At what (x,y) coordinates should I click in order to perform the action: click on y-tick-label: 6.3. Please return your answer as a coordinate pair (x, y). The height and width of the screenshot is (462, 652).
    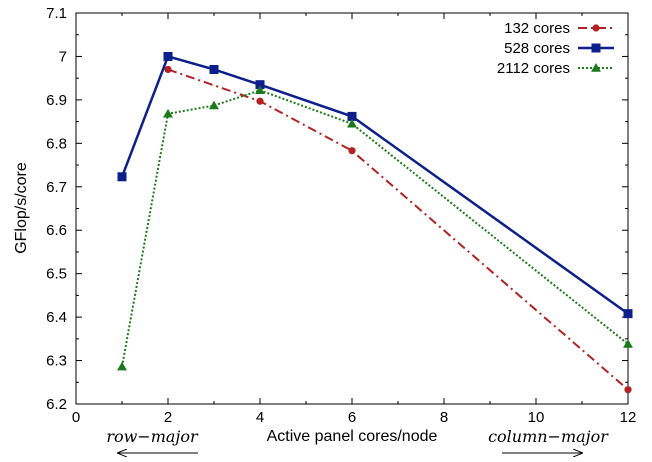
    Looking at the image, I should click on (56, 361).